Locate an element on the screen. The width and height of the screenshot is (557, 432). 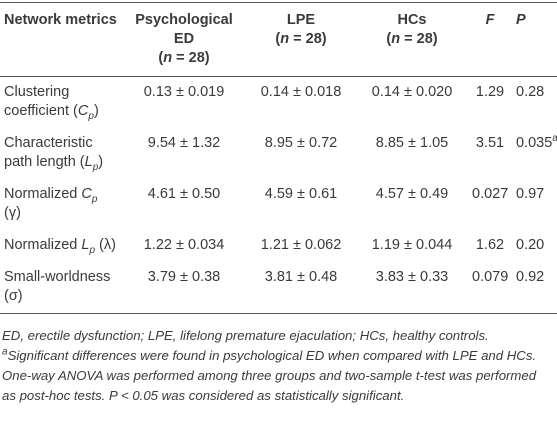
text-segment: Network metrics is located at coordinates (60, 20).